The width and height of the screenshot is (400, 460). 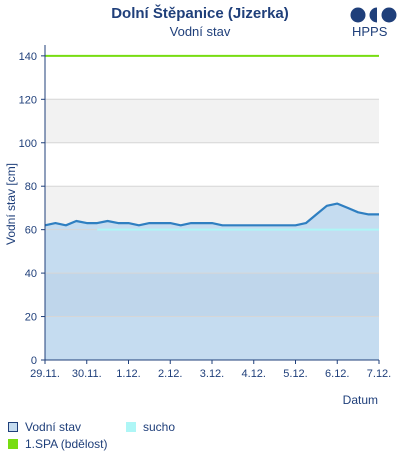 I want to click on y-tick-label: 120, so click(x=28, y=100).